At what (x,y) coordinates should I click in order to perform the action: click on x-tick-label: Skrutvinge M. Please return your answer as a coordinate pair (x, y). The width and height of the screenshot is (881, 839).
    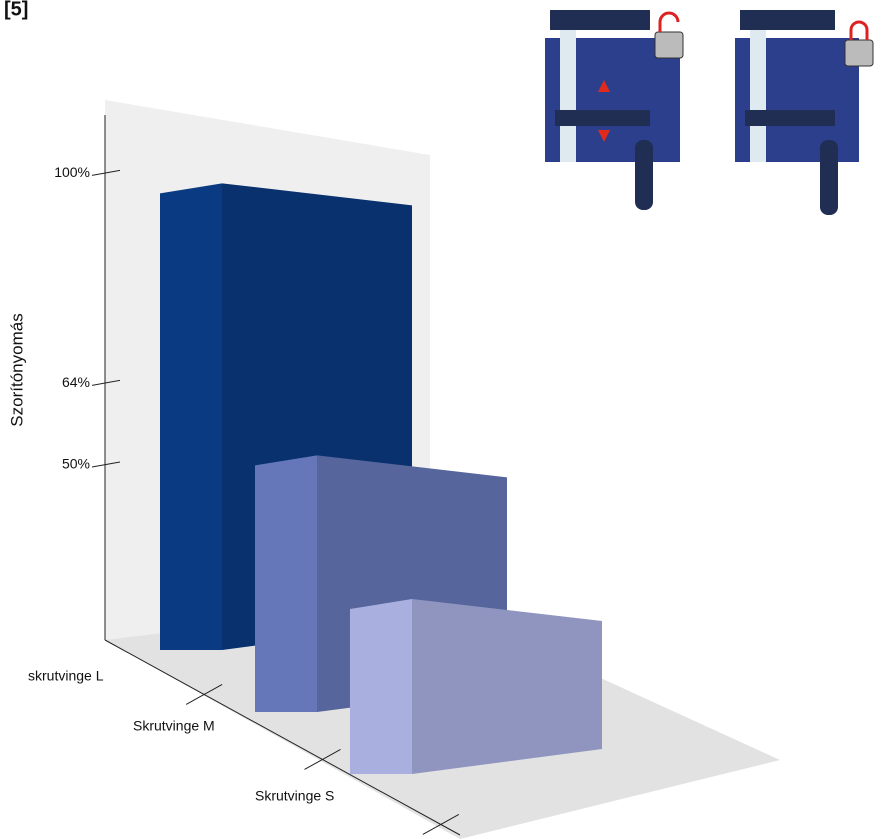
    Looking at the image, I should click on (174, 726).